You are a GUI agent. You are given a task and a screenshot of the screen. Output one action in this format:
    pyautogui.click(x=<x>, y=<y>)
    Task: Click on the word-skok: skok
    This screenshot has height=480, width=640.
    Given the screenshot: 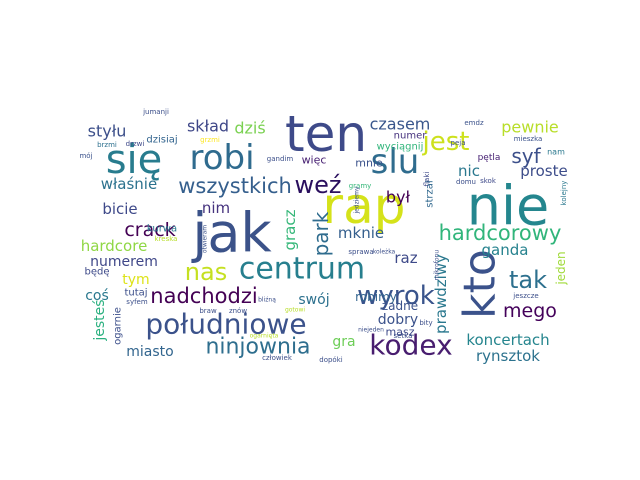 What is the action you would take?
    pyautogui.click(x=488, y=181)
    